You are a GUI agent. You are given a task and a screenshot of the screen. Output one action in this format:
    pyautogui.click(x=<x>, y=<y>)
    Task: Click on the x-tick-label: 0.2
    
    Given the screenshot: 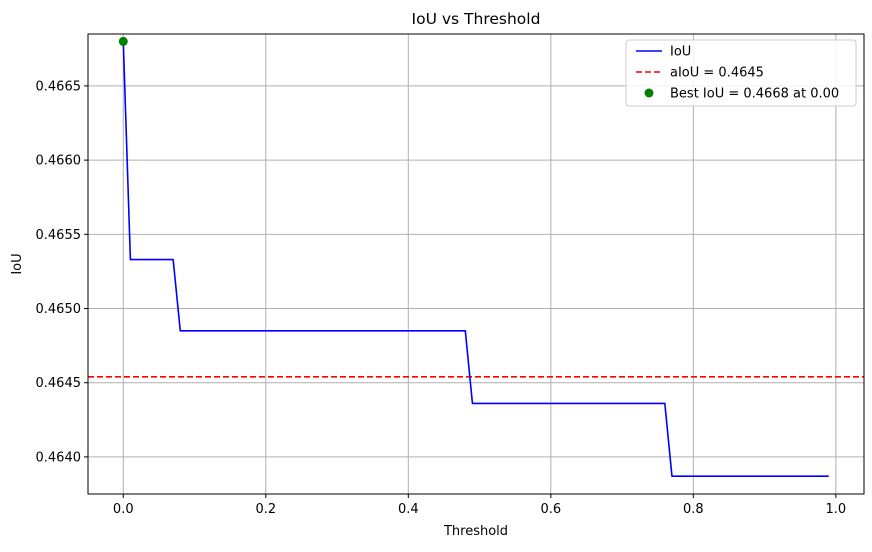 What is the action you would take?
    pyautogui.click(x=265, y=509)
    